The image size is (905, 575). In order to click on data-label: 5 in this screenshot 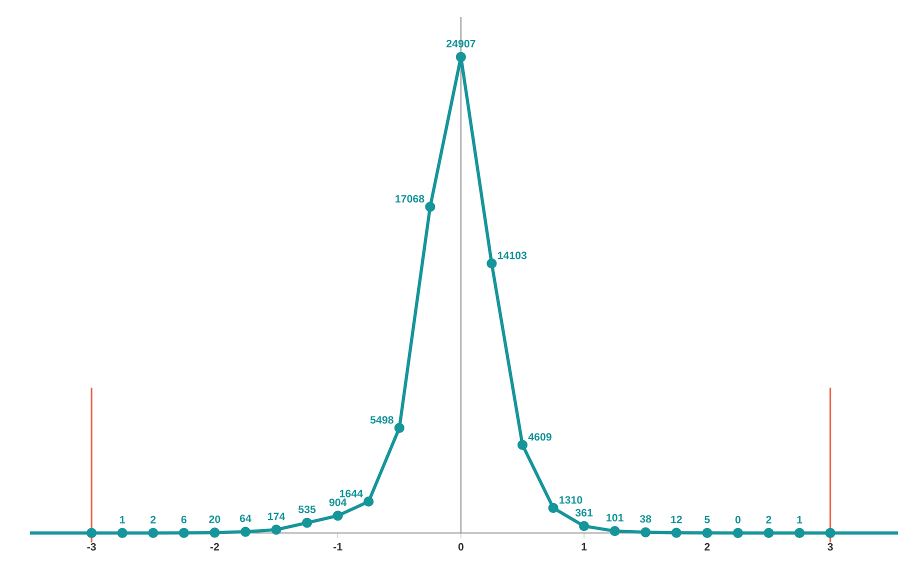, I will do `click(707, 520)`.